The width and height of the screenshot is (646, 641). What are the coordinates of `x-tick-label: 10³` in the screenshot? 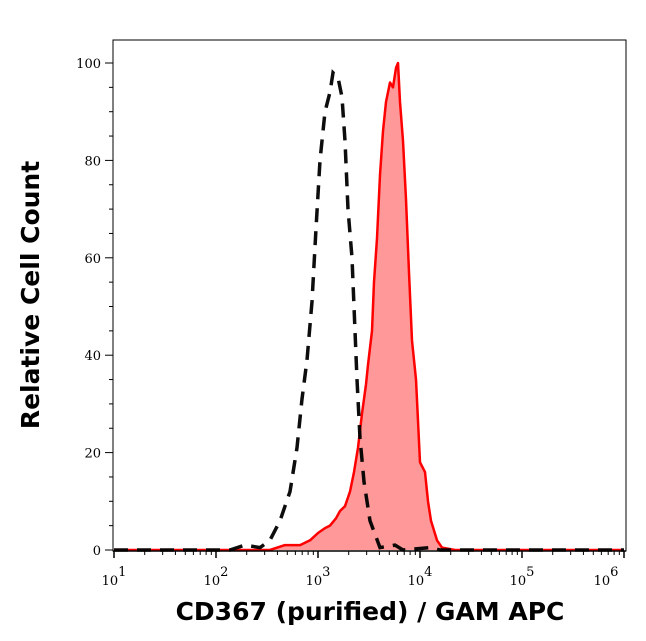 It's located at (318, 577).